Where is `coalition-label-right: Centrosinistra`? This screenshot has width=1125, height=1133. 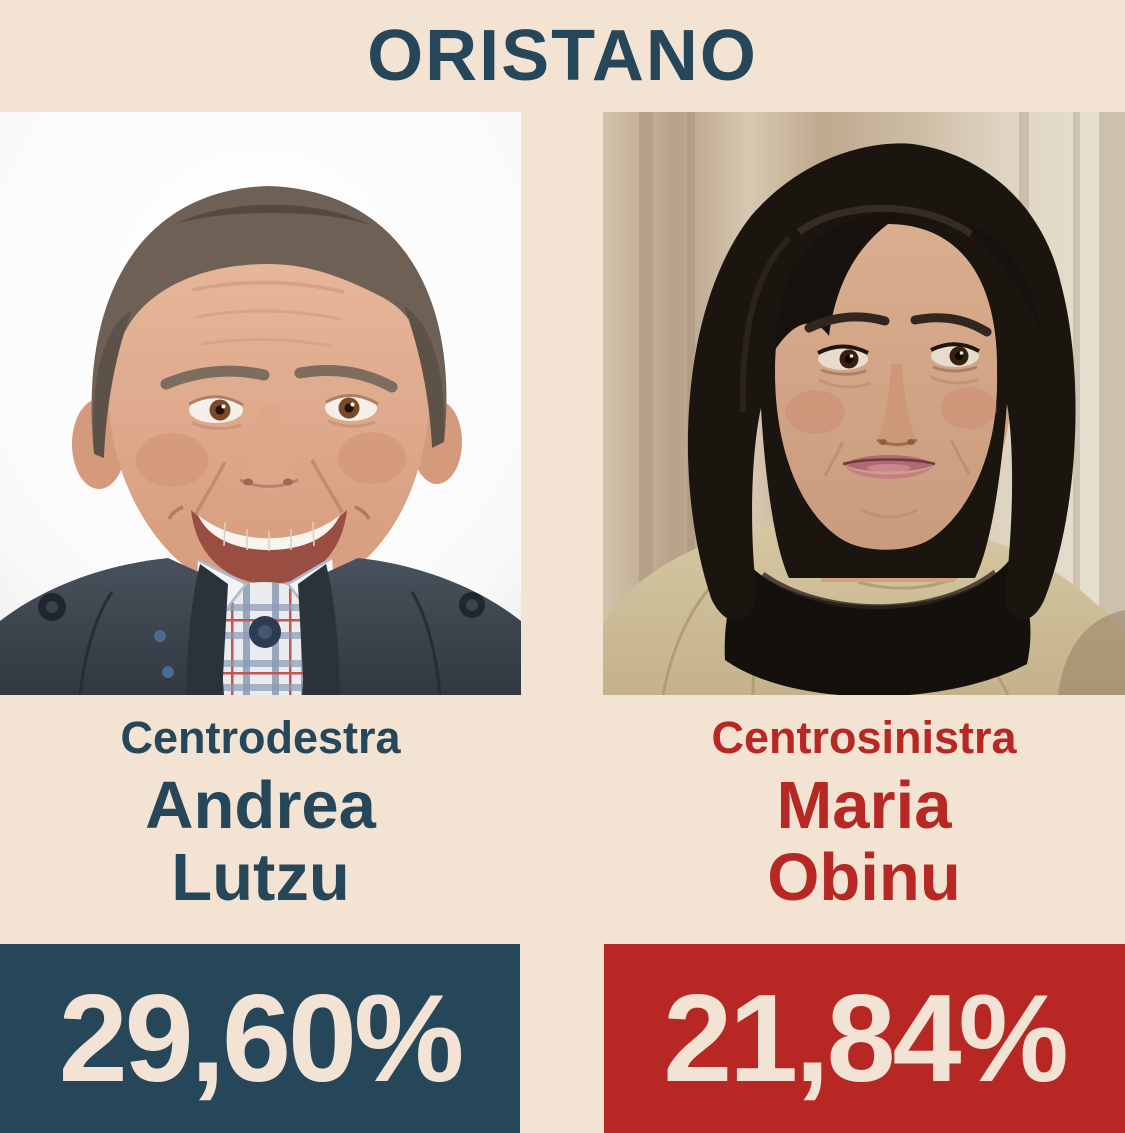 coalition-label-right: Centrosinistra is located at coordinates (864, 737).